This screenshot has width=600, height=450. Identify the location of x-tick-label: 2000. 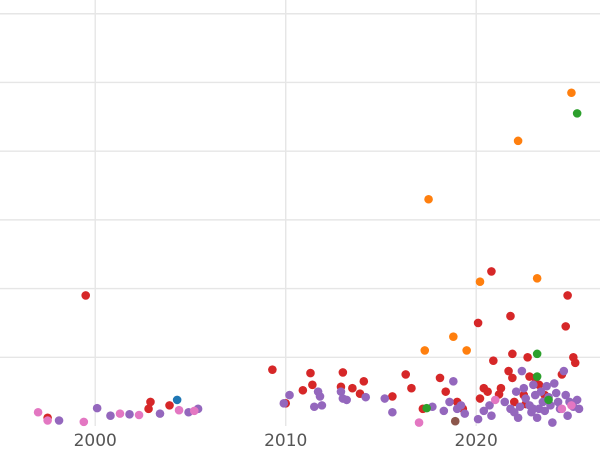
(95, 440).